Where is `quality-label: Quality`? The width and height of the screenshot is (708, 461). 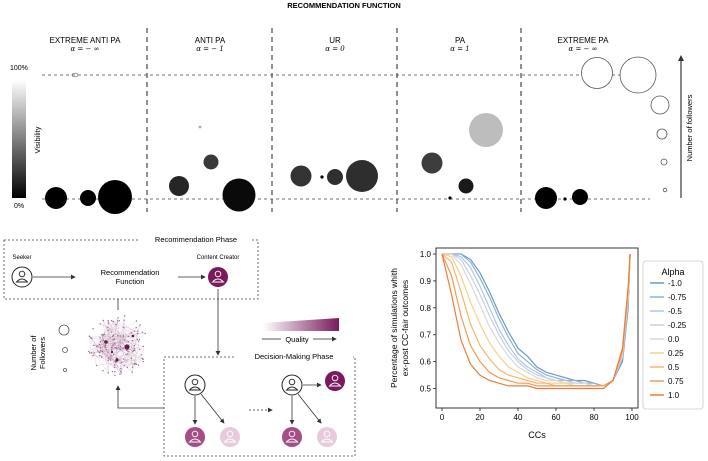 quality-label: Quality is located at coordinates (297, 339).